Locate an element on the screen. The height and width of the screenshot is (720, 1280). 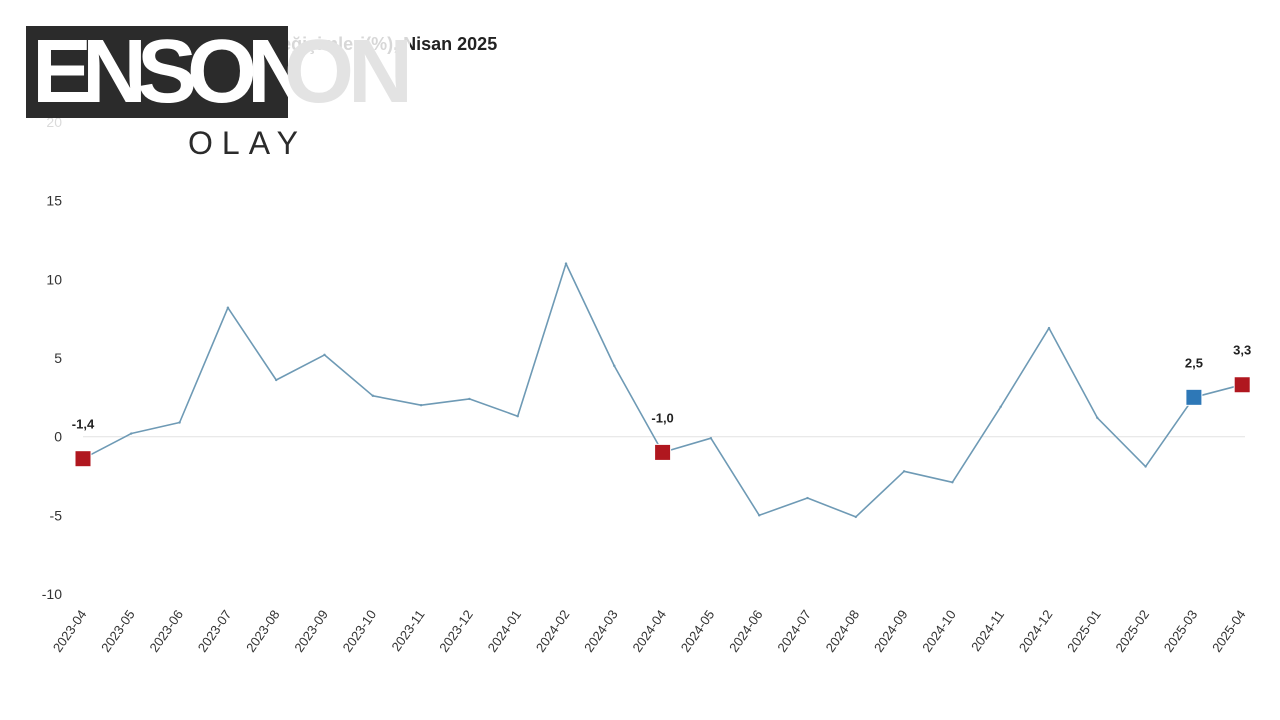
x-tick-label: 2024-05 is located at coordinates (698, 631).